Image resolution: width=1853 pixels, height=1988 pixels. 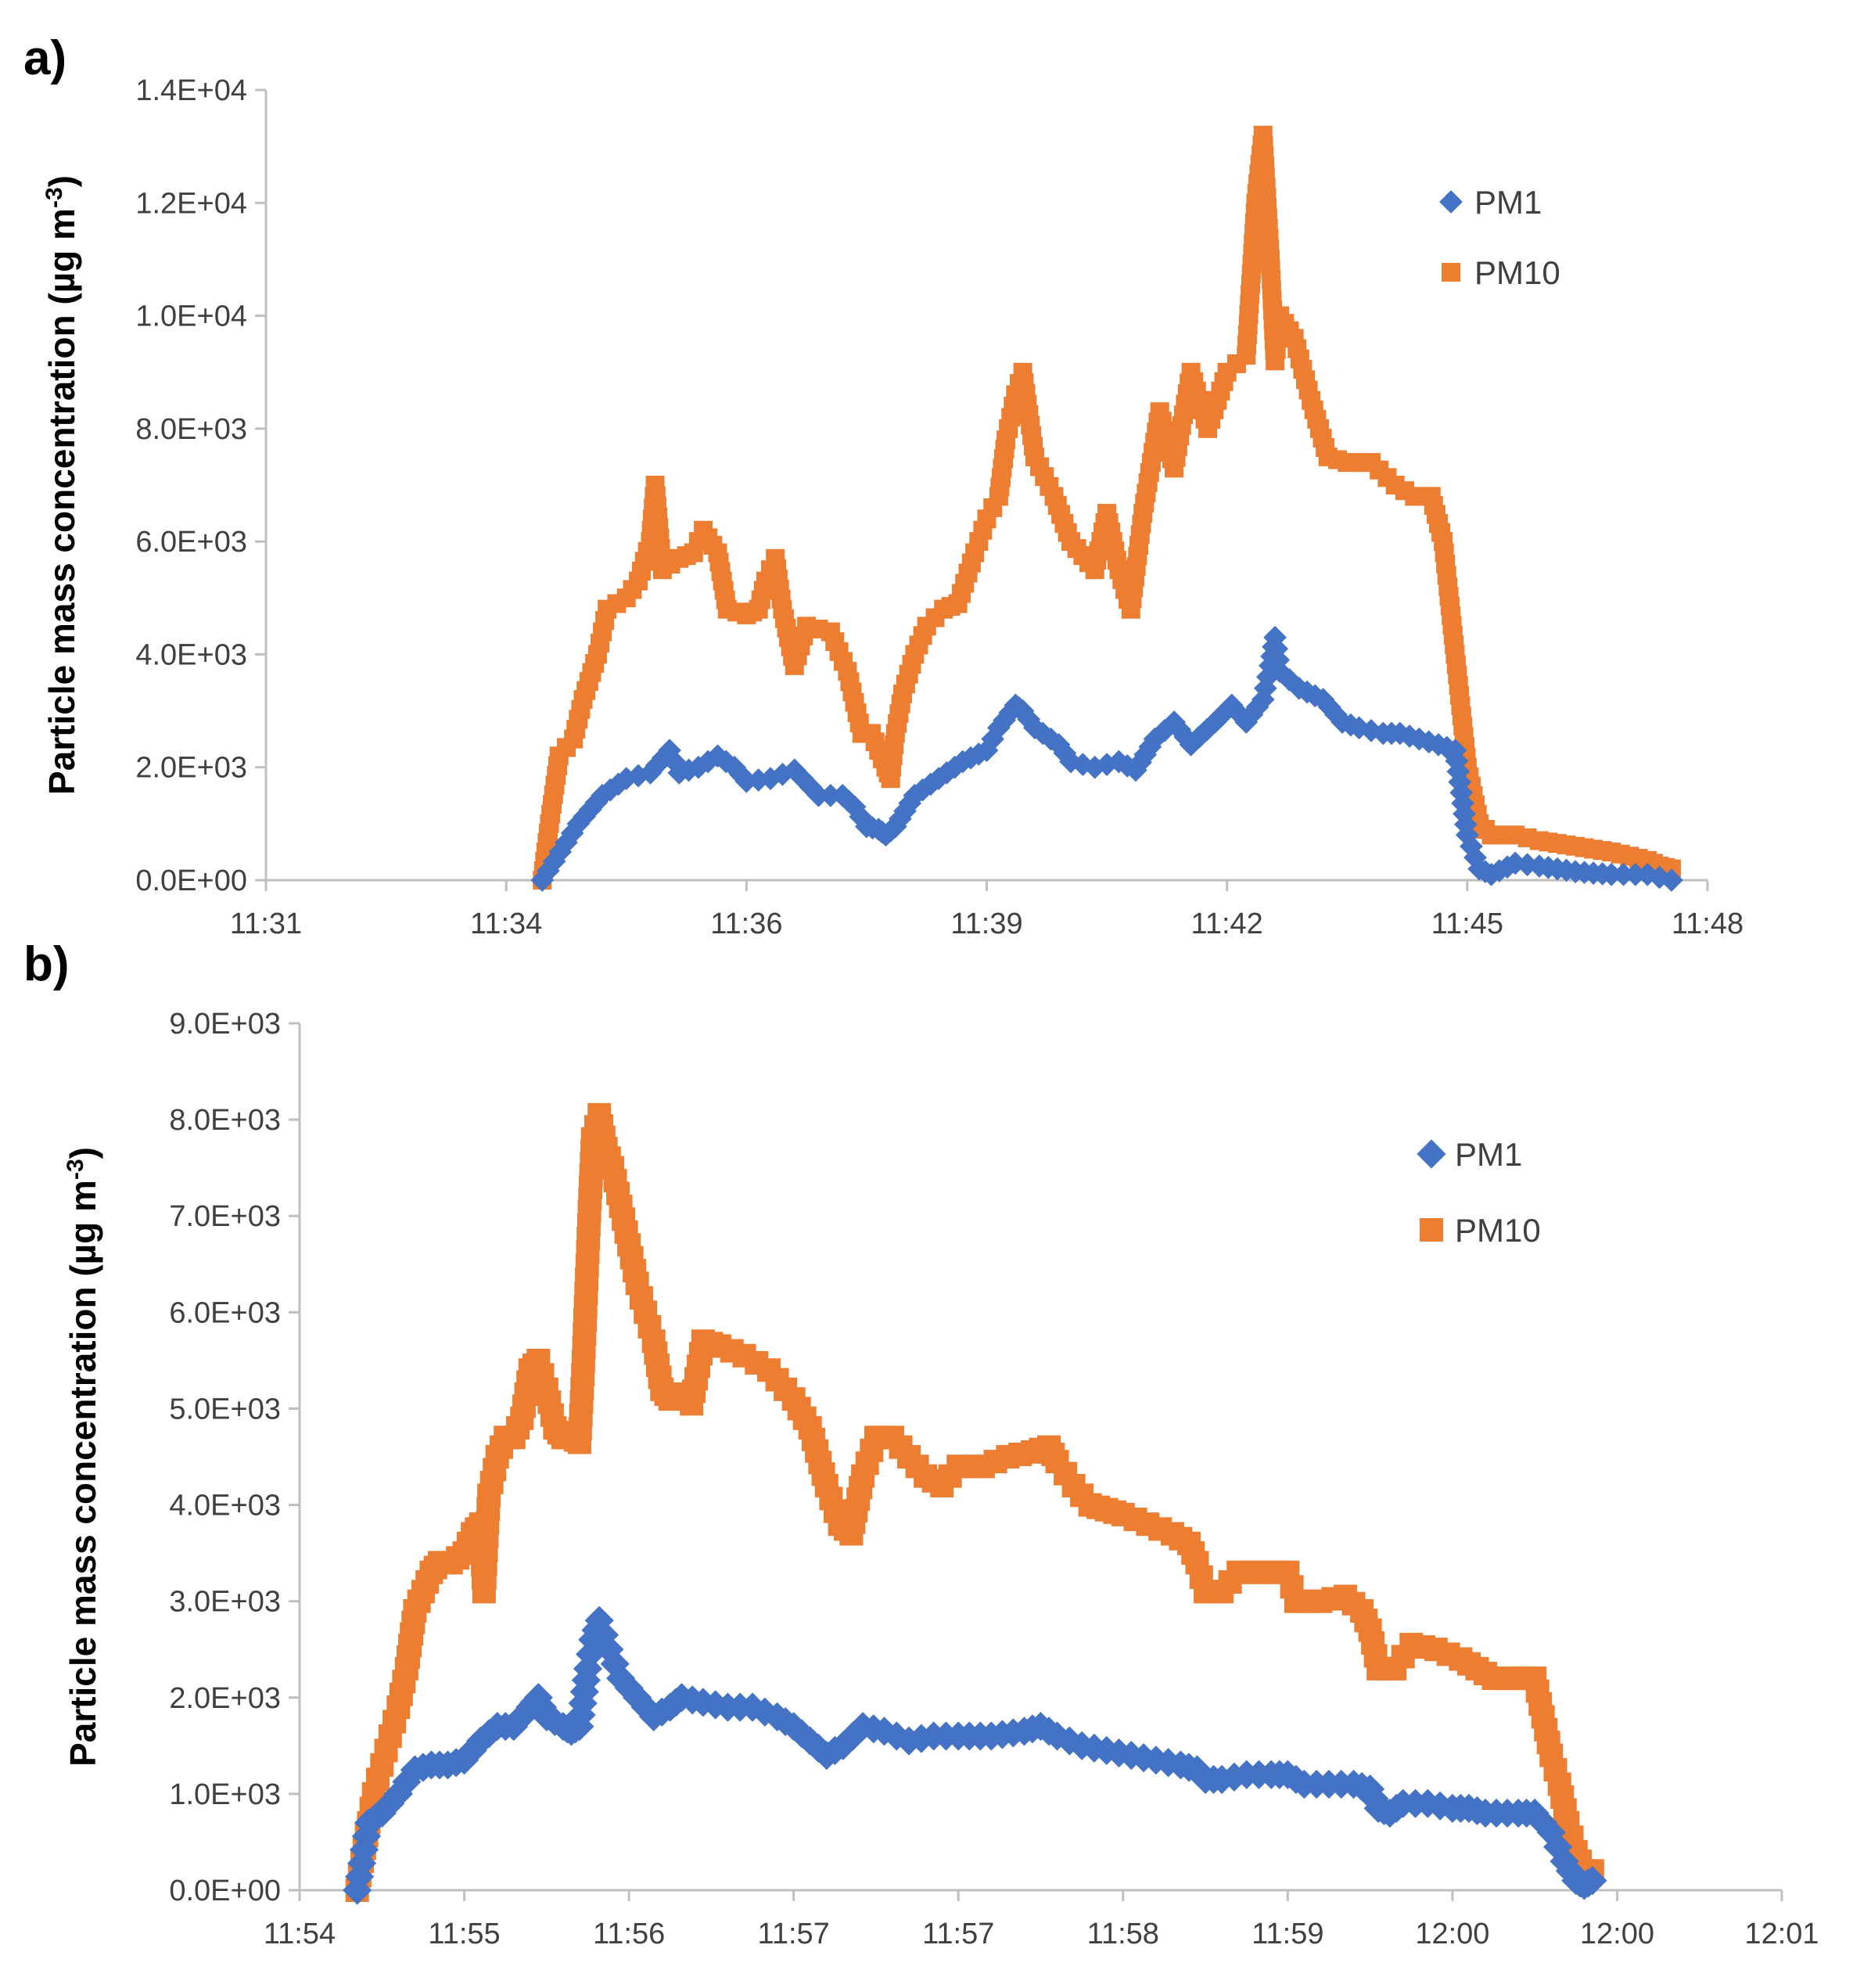 What do you see at coordinates (986, 924) in the screenshot?
I see `x-tick-label: 11:39` at bounding box center [986, 924].